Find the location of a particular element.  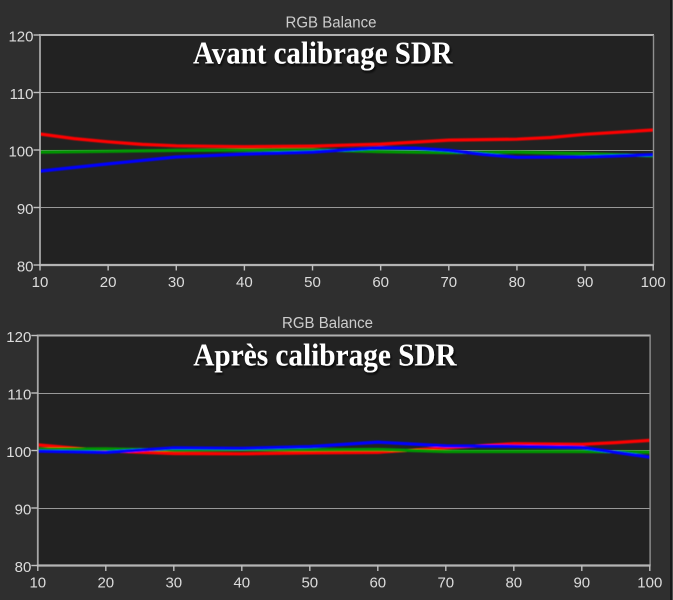

svg-text: Après calibrage SDR is located at coordinates (325, 354).